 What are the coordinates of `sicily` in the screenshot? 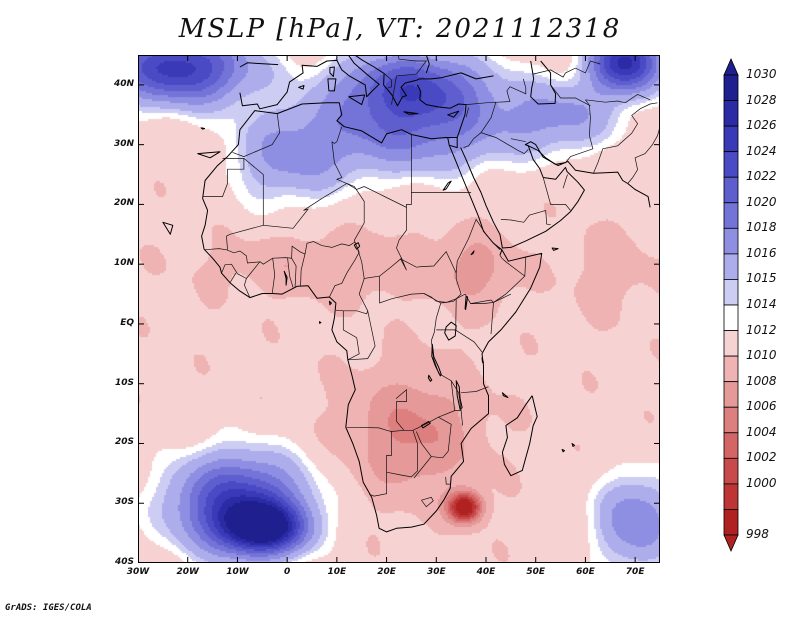 It's located at (357, 100).